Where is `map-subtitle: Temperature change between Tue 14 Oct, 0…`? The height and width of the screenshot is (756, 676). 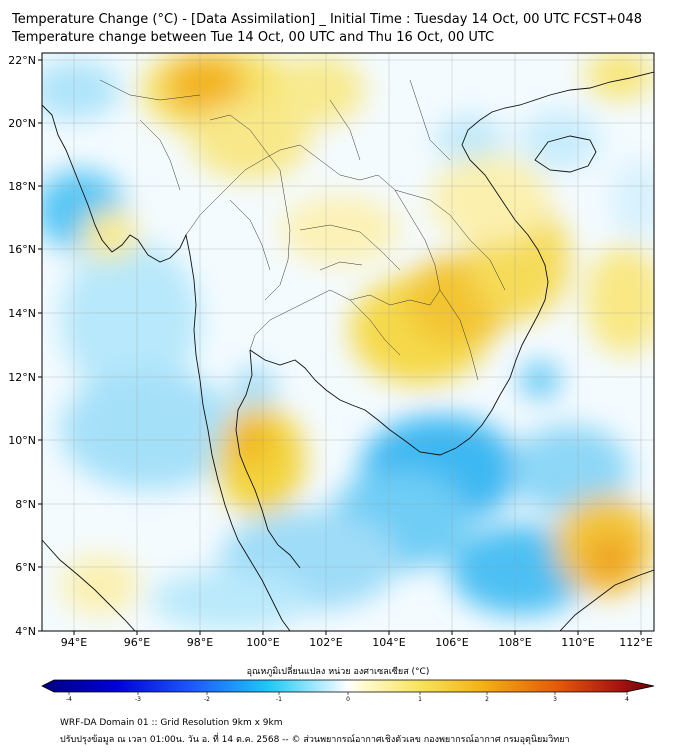
map-subtitle: Temperature change between Tue 14 Oct, 0… is located at coordinates (253, 37).